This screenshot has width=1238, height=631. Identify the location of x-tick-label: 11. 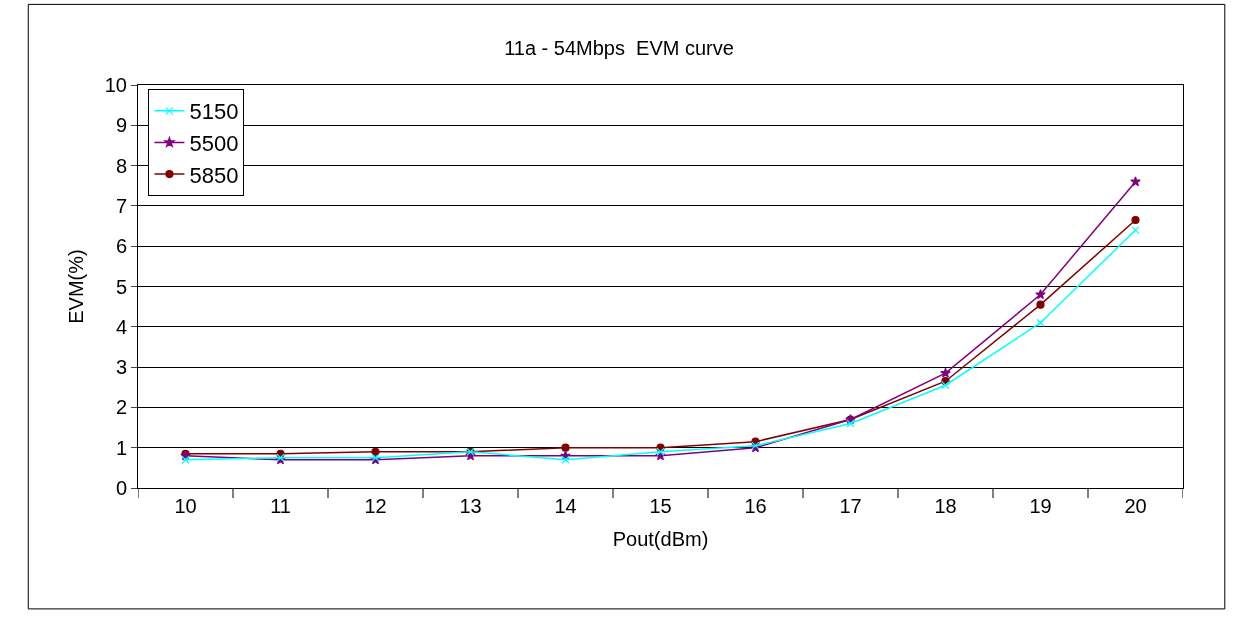
(280, 506).